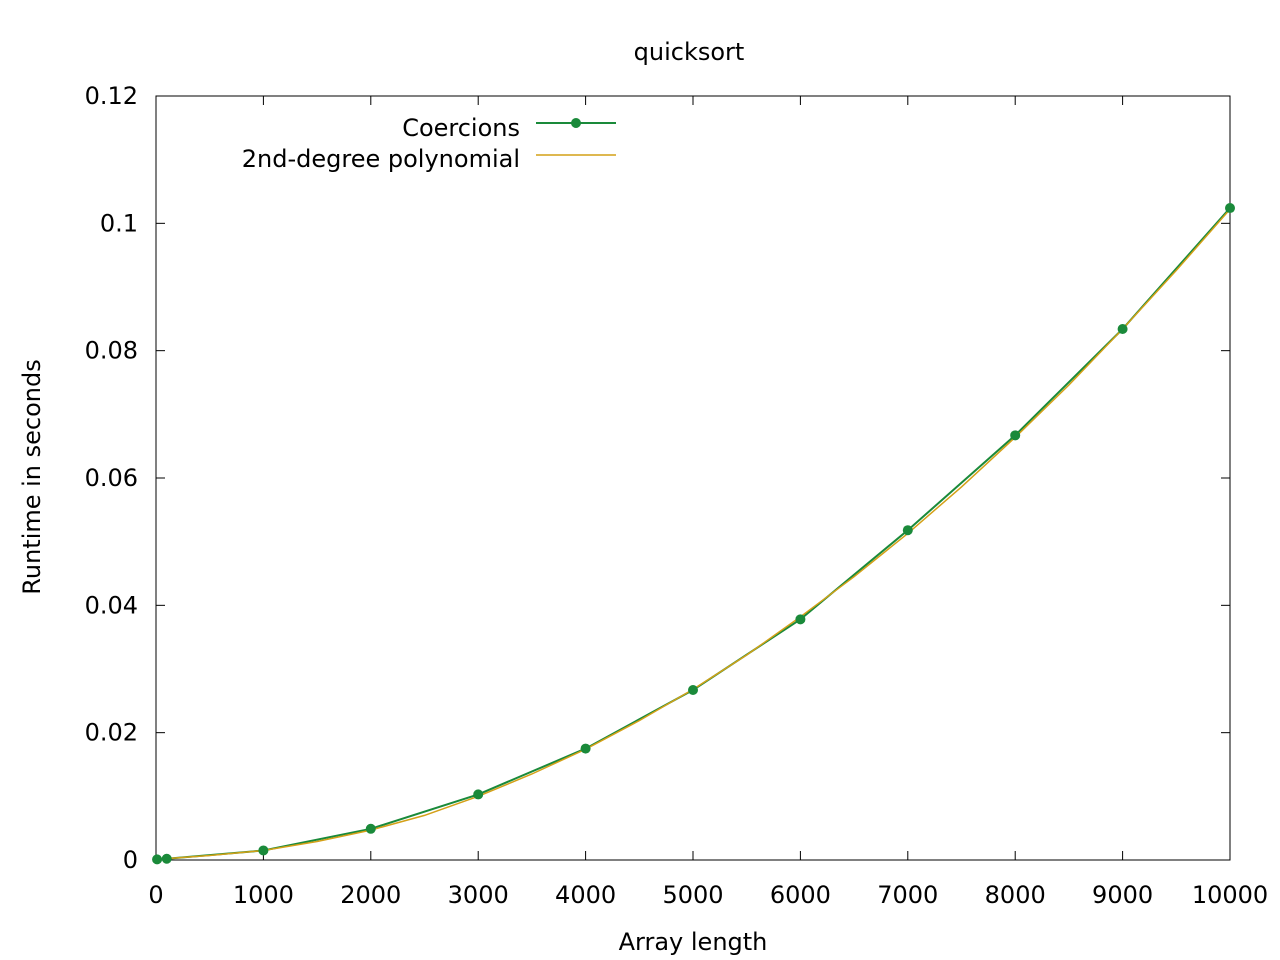 This screenshot has width=1280, height=960. What do you see at coordinates (263, 895) in the screenshot?
I see `x-tick-label: 1000` at bounding box center [263, 895].